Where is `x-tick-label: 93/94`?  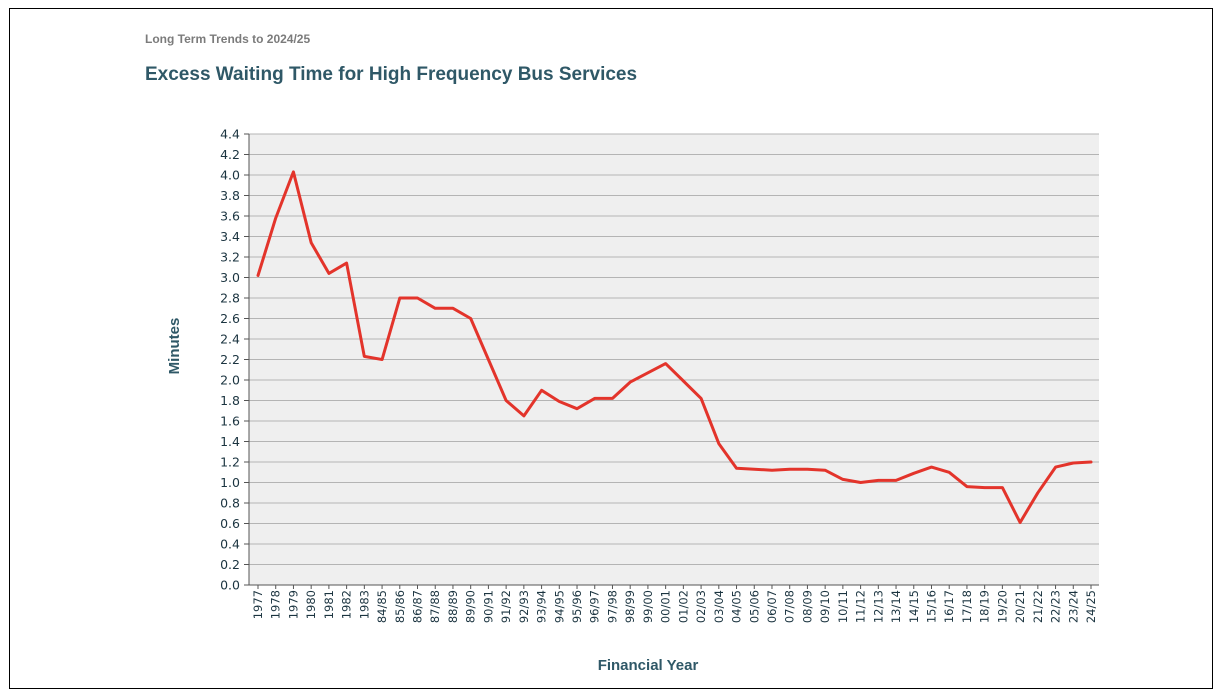
x-tick-label: 93/94 is located at coordinates (542, 606).